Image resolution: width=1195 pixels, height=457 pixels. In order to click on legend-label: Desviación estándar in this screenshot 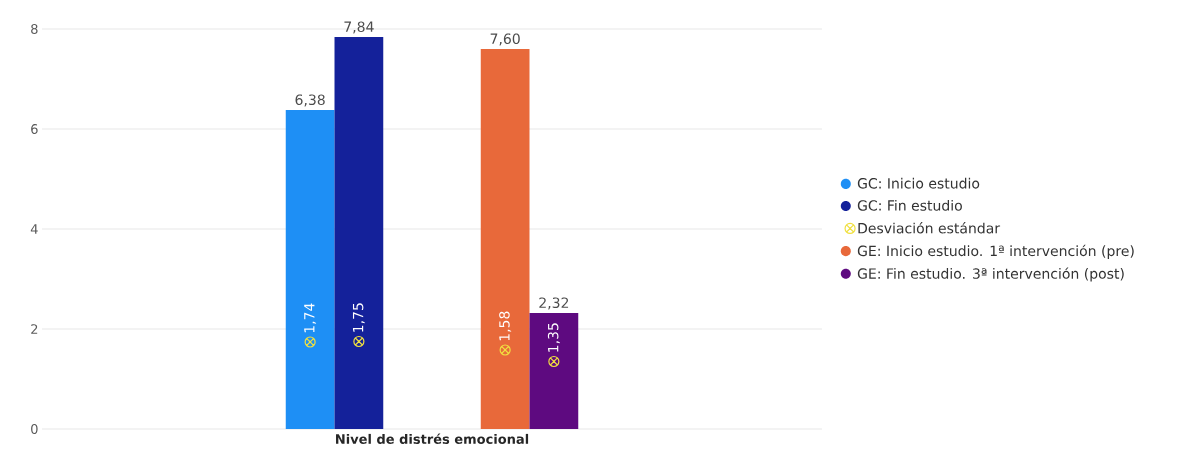, I will do `click(929, 228)`.